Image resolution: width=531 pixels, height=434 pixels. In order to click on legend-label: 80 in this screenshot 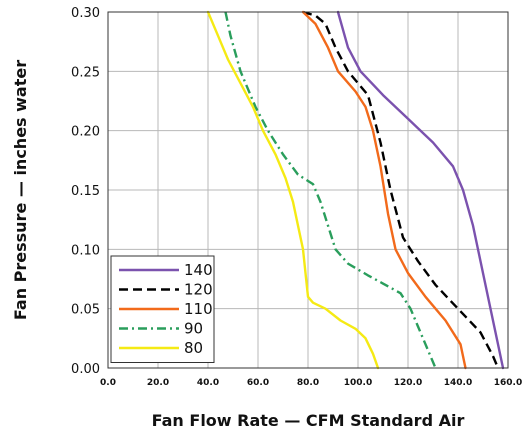, I will do `click(193, 348)`.